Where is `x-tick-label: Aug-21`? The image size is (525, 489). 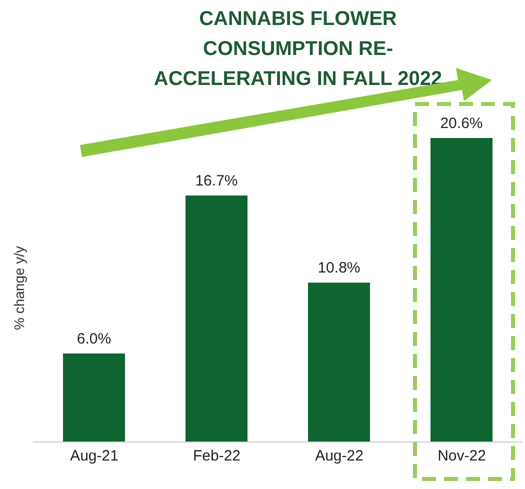
x-tick-label: Aug-21 is located at coordinates (94, 456).